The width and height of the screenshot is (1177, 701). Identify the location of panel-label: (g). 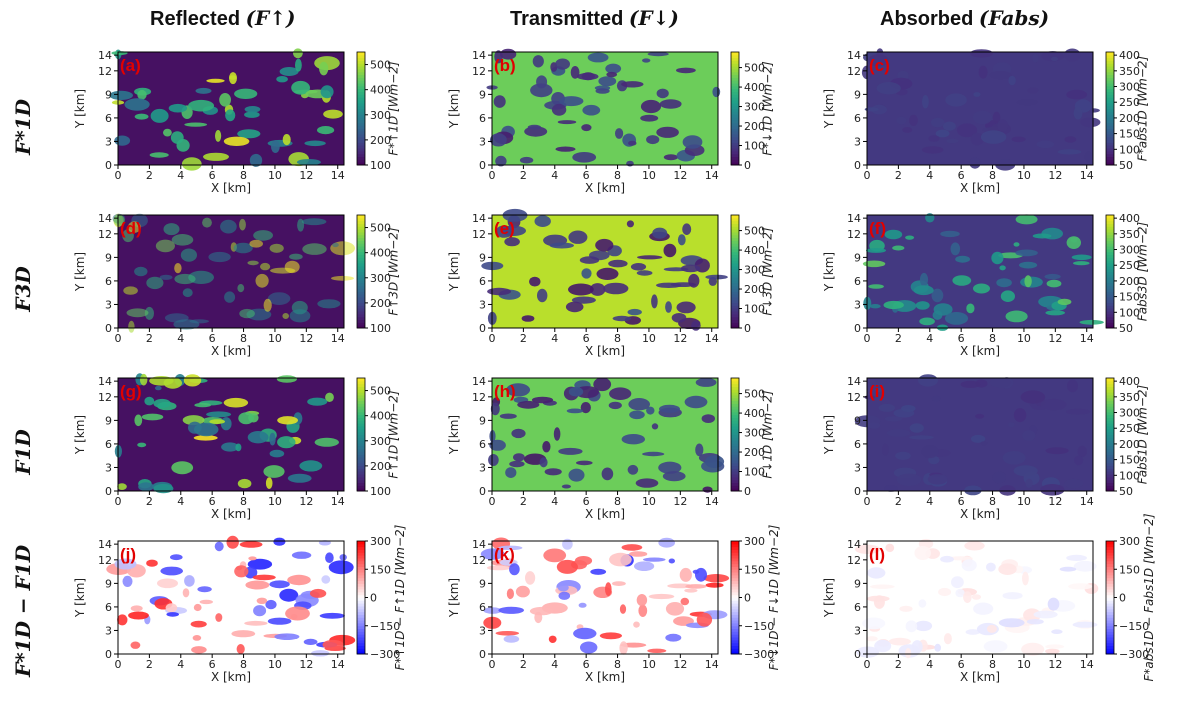
(131, 391).